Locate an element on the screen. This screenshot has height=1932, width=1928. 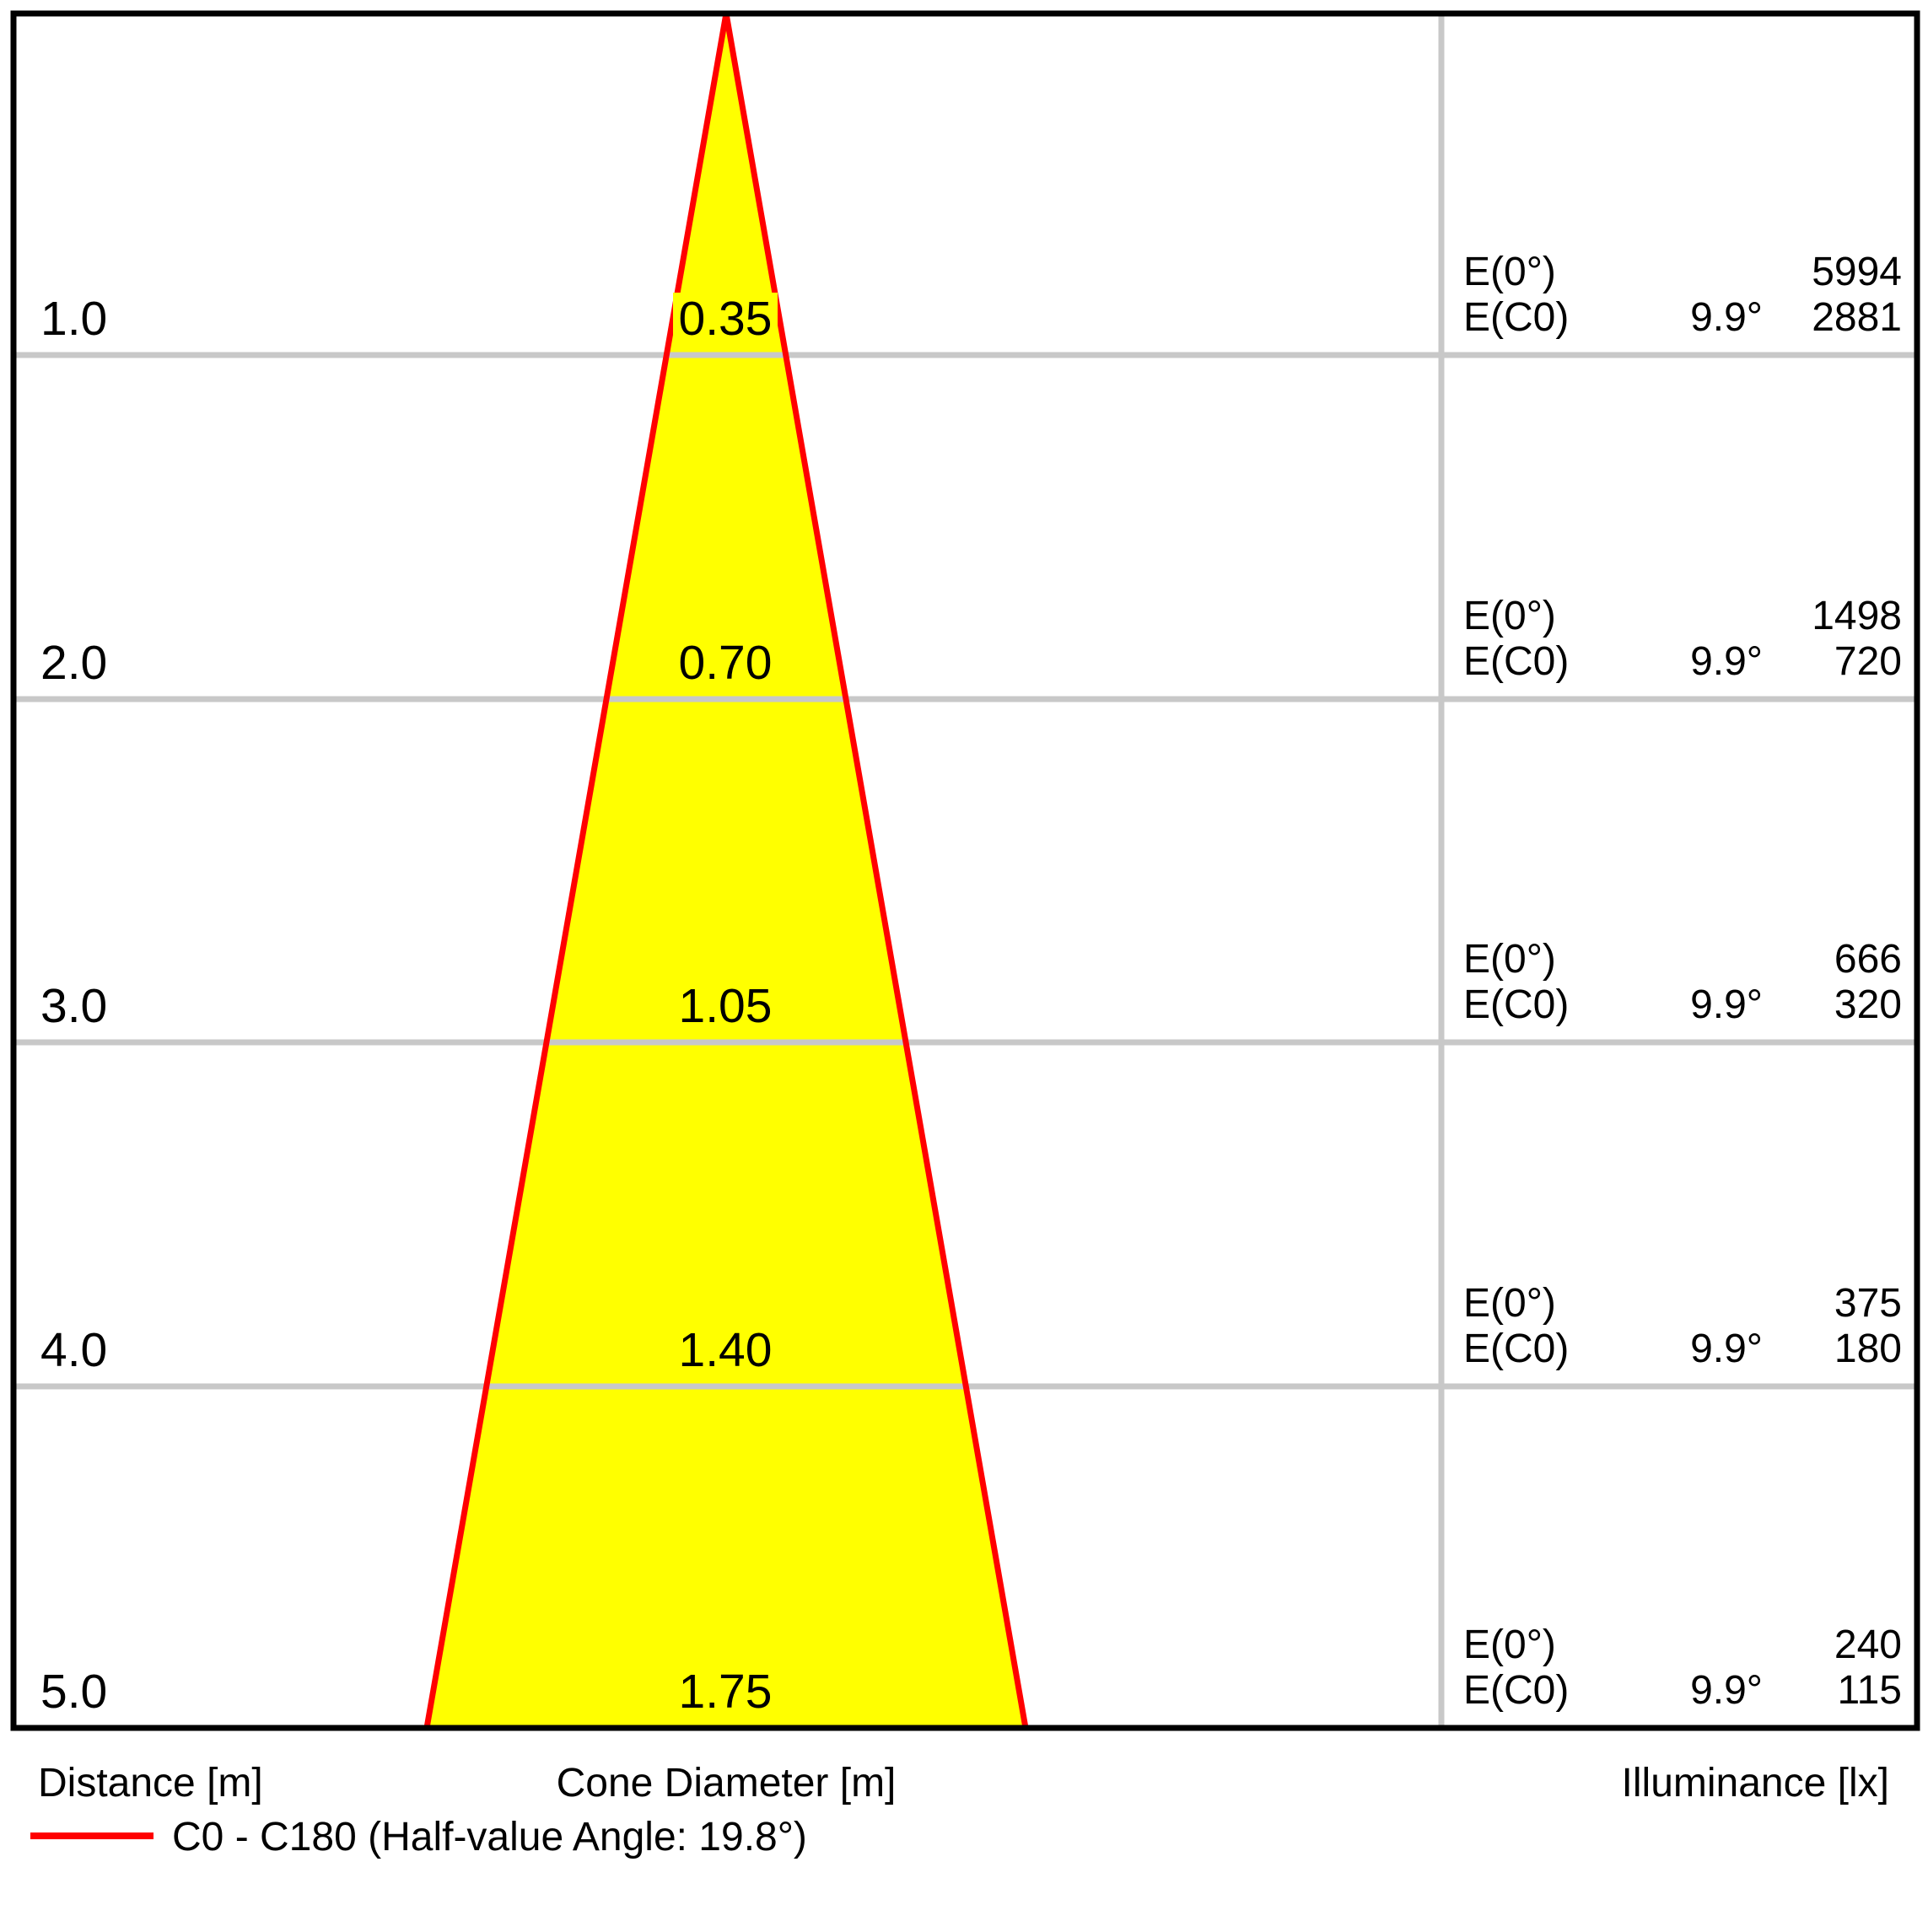
e0-value: 240 is located at coordinates (1868, 1645).